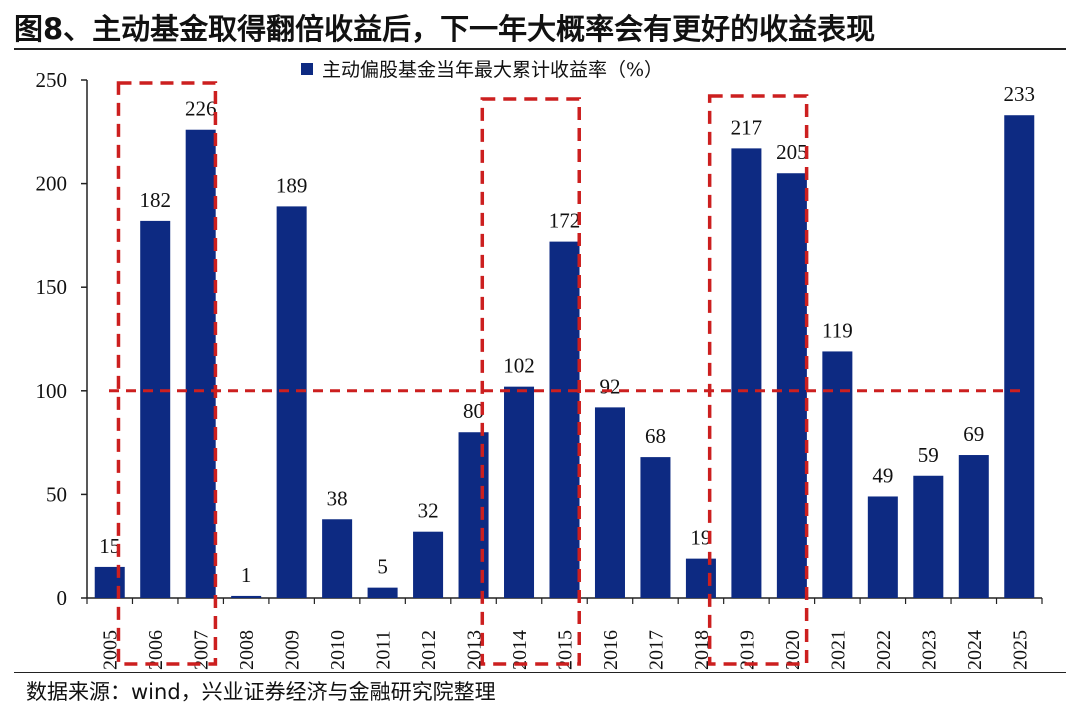 This screenshot has height=713, width=1080. Describe the element at coordinates (337, 498) in the screenshot. I see `data-label-2010: 38` at that location.